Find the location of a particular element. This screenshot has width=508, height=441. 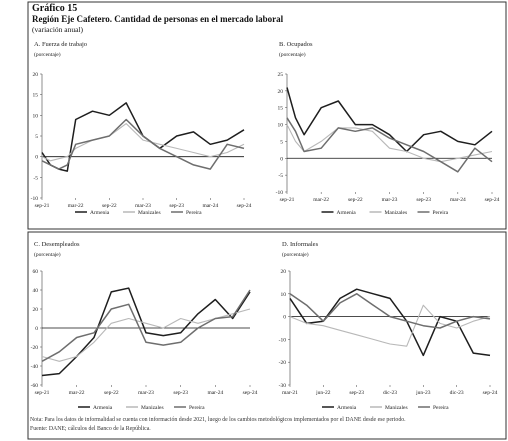

chart-c-ytick-label: 40 is located at coordinates (36, 291).